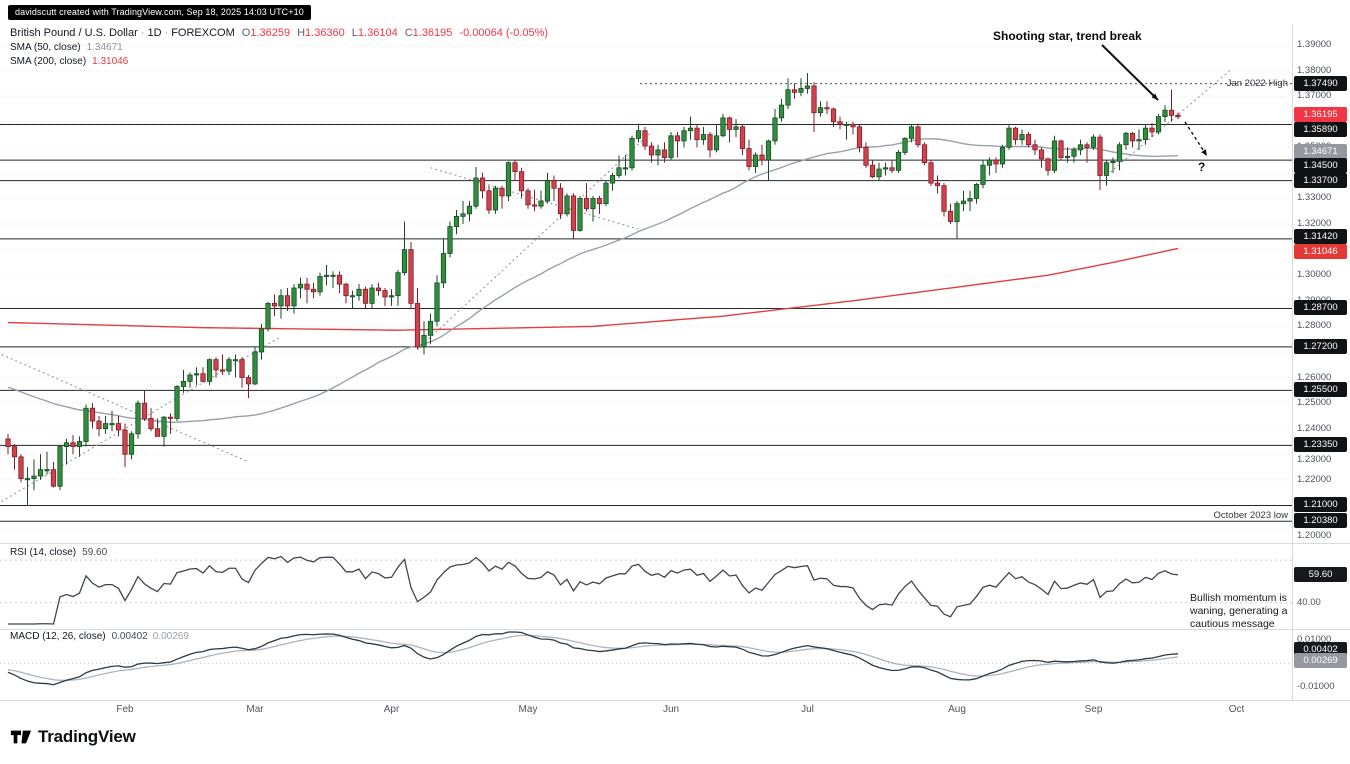 This screenshot has height=764, width=1350. Describe the element at coordinates (246, 33) in the screenshot. I see `open-label: O` at that location.